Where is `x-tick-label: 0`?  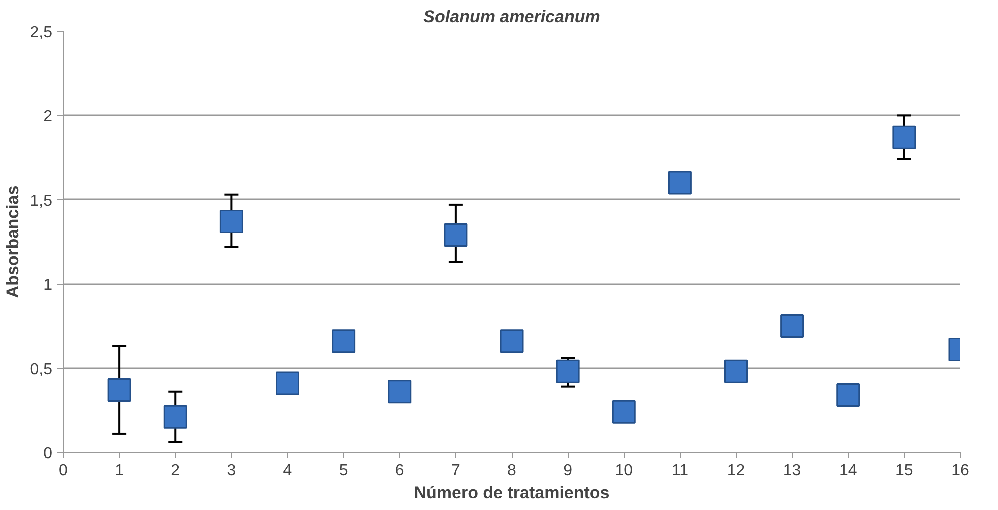 x-tick-label: 0 is located at coordinates (63, 471).